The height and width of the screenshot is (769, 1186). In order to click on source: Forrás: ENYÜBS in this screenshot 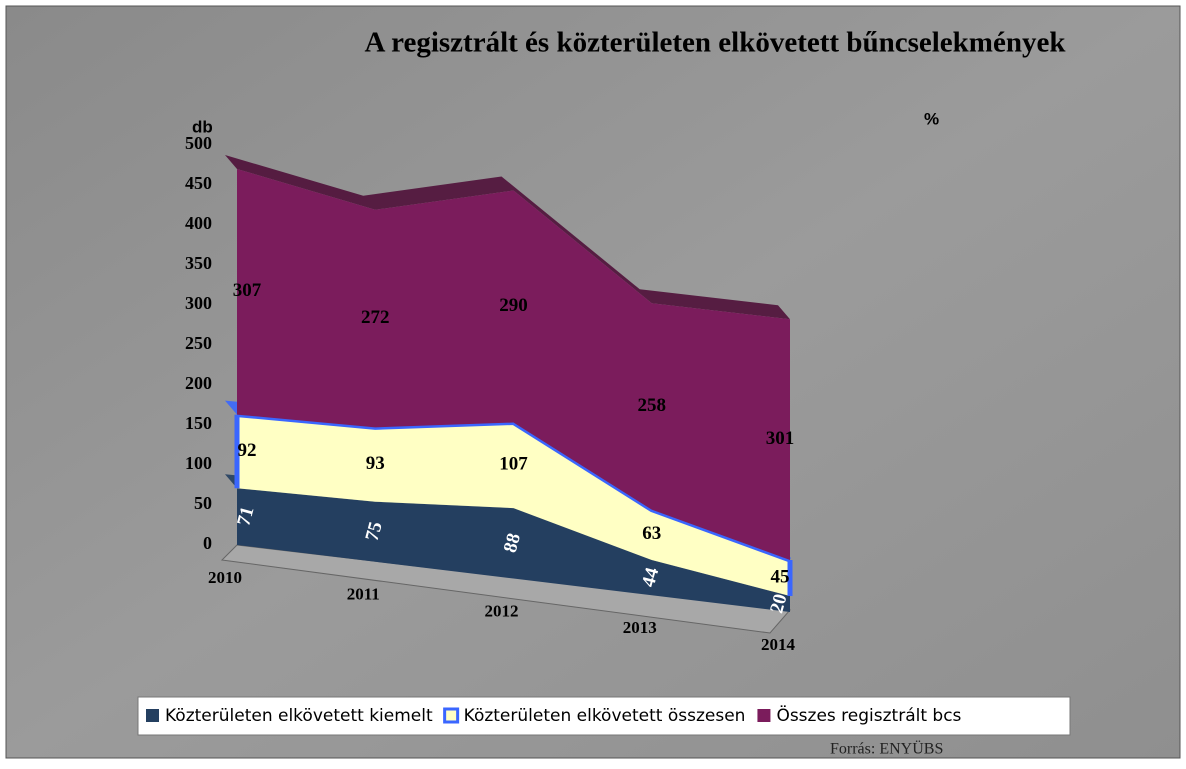, I will do `click(886, 749)`.